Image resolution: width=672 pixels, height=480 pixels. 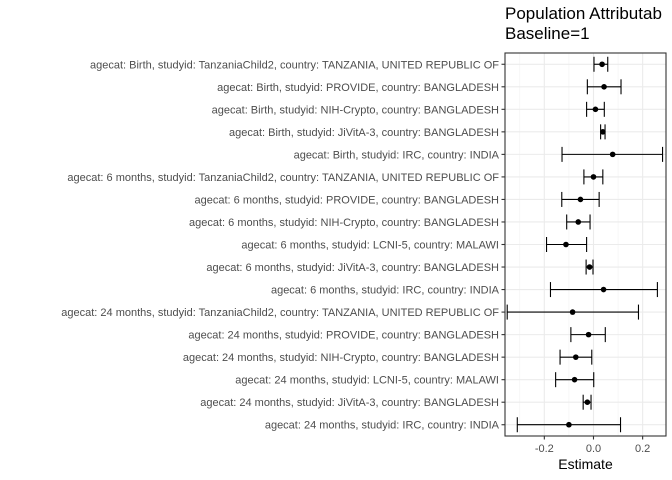 I want to click on x-tick-label: 0.2, so click(x=642, y=449).